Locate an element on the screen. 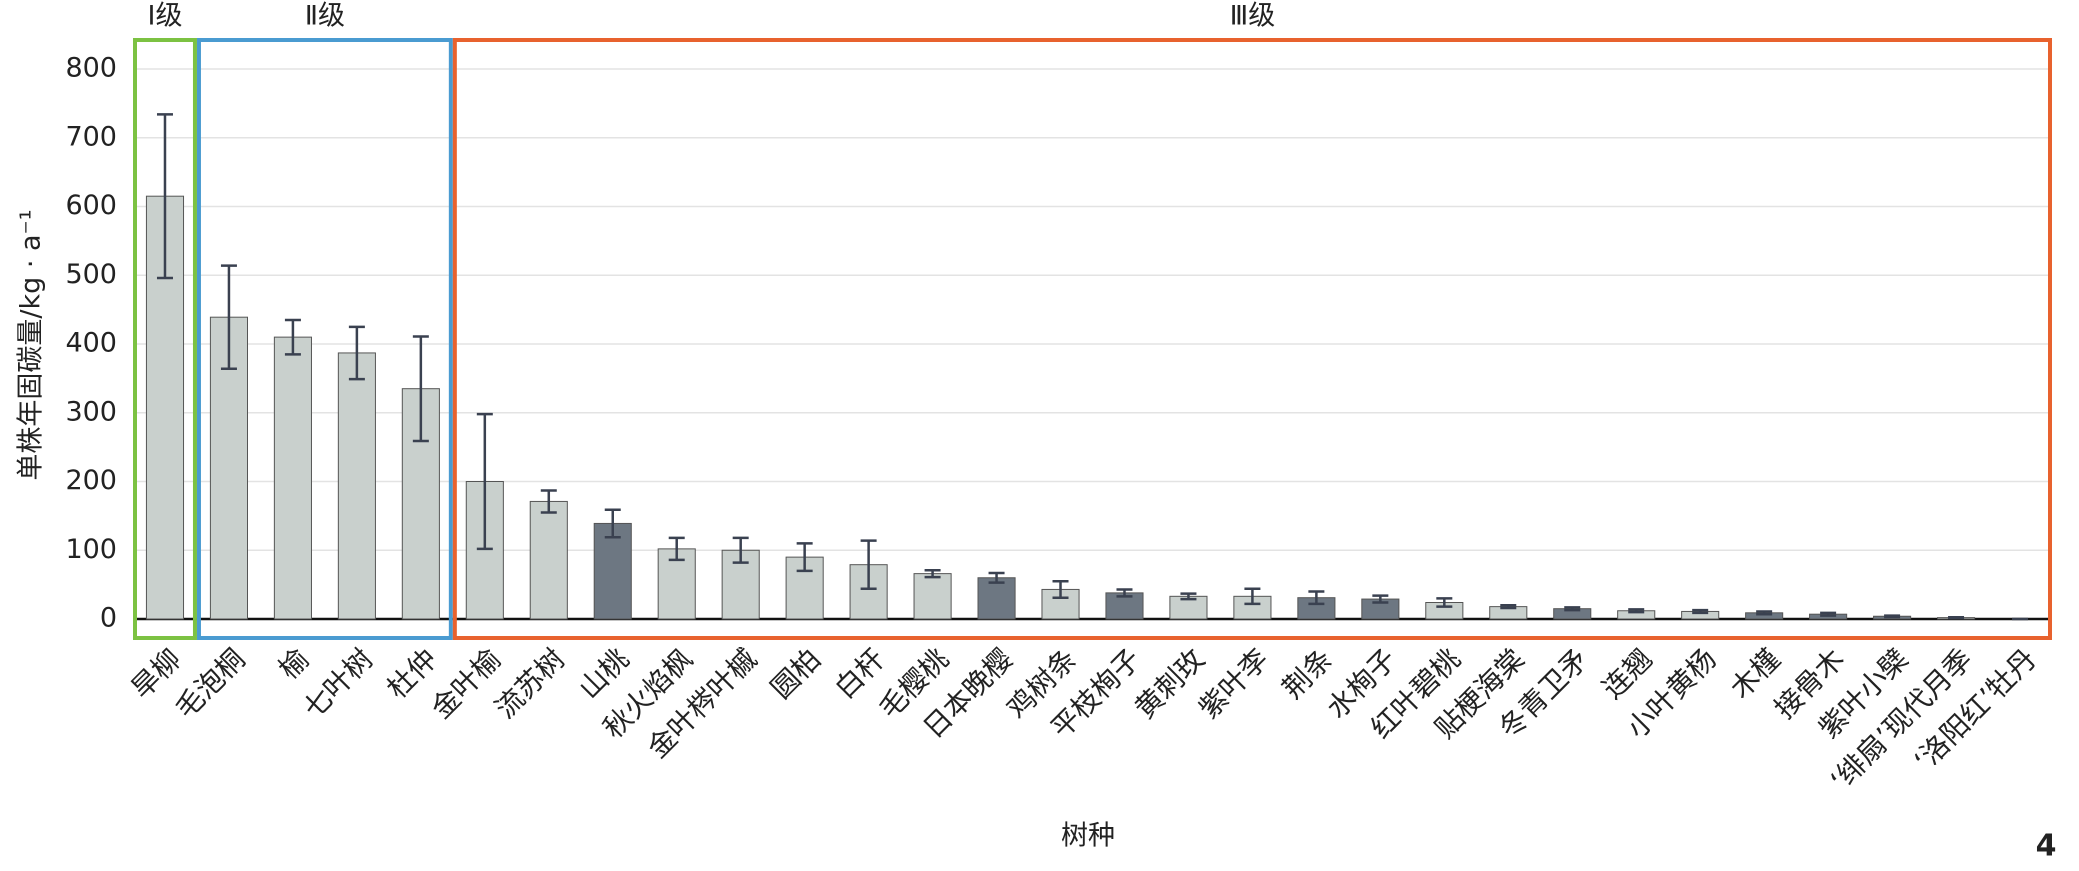 Image resolution: width=2079 pixels, height=871 pixels. y-axis-label: 单株年固碳量/kg · a⁻¹ is located at coordinates (31, 344).